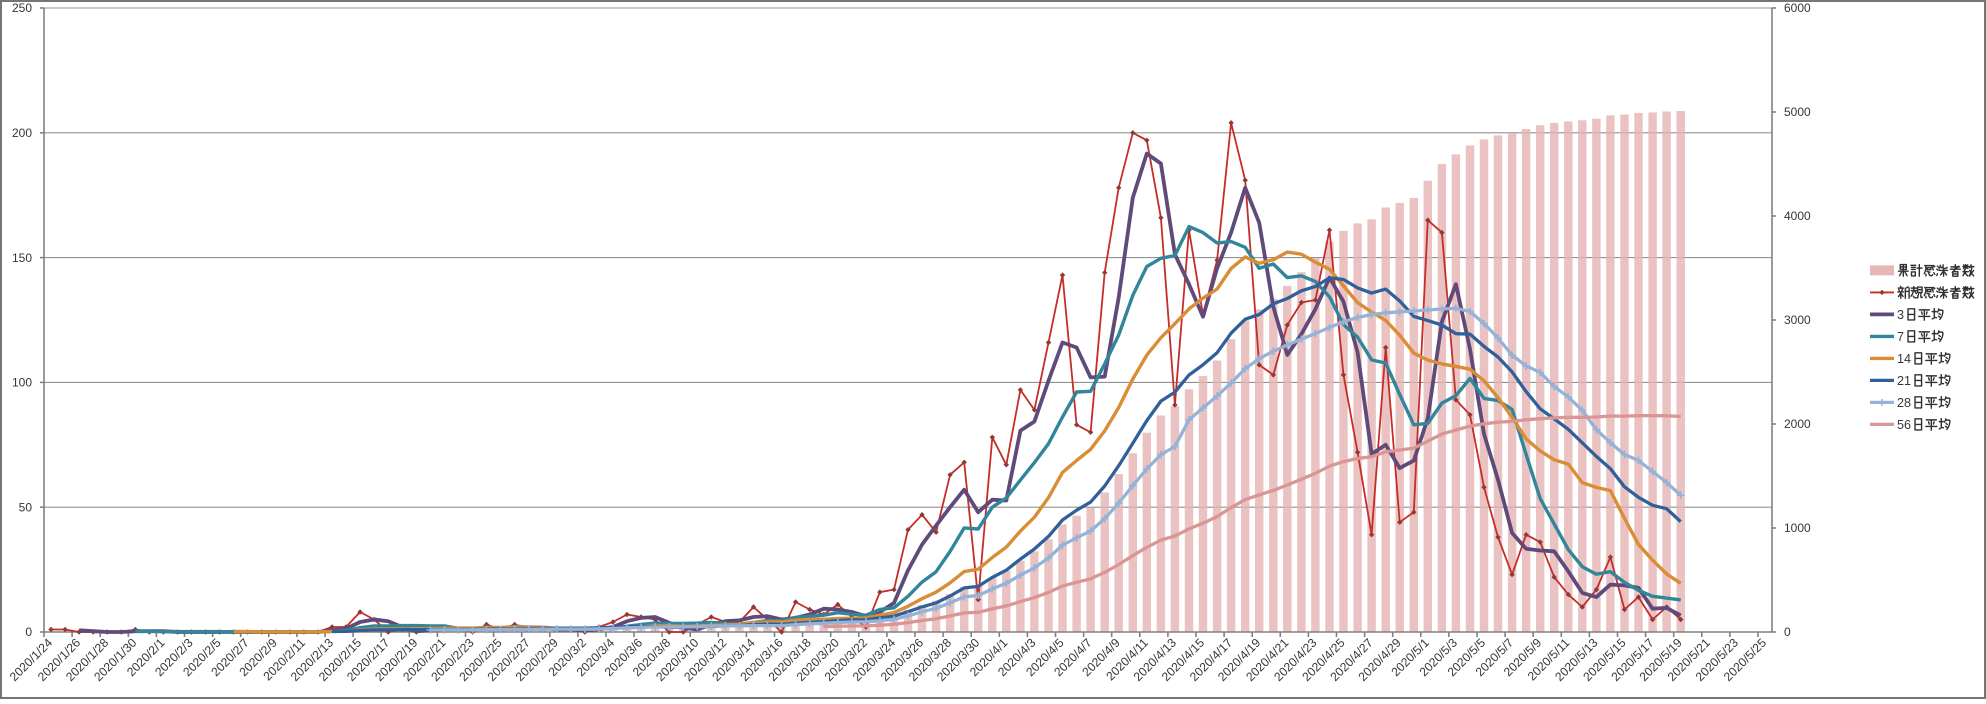 Image resolution: width=1986 pixels, height=704 pixels. I want to click on svg-text: 250, so click(22, 8).